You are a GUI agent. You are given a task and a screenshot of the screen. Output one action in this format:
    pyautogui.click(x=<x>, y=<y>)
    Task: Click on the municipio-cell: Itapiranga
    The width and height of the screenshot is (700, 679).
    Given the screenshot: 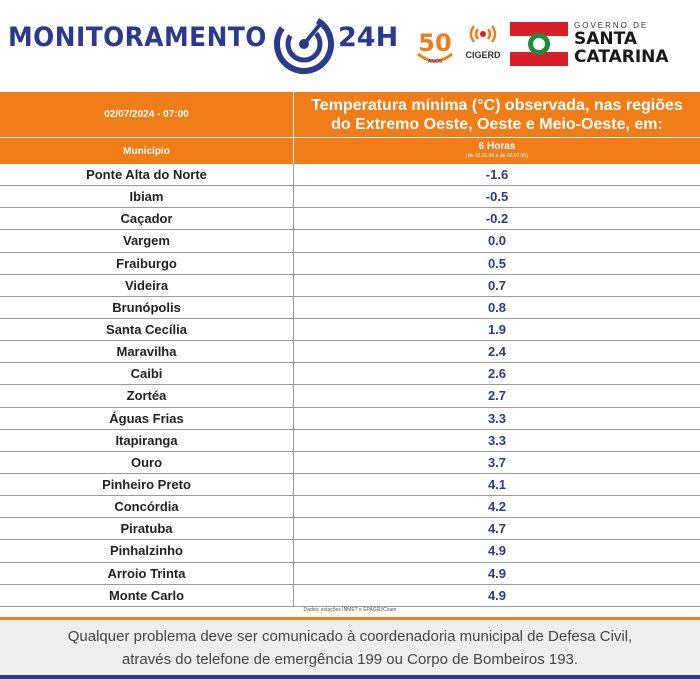 What is the action you would take?
    pyautogui.click(x=146, y=440)
    